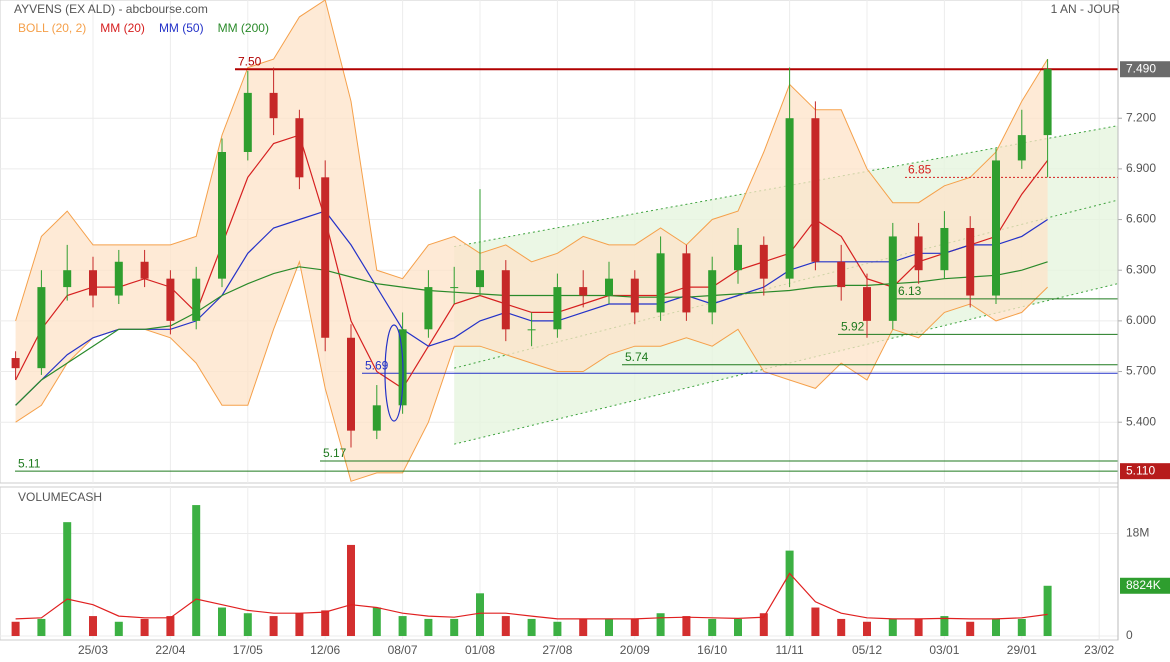 The height and width of the screenshot is (662, 1170). I want to click on x-tick-label: 25/03, so click(93, 650).